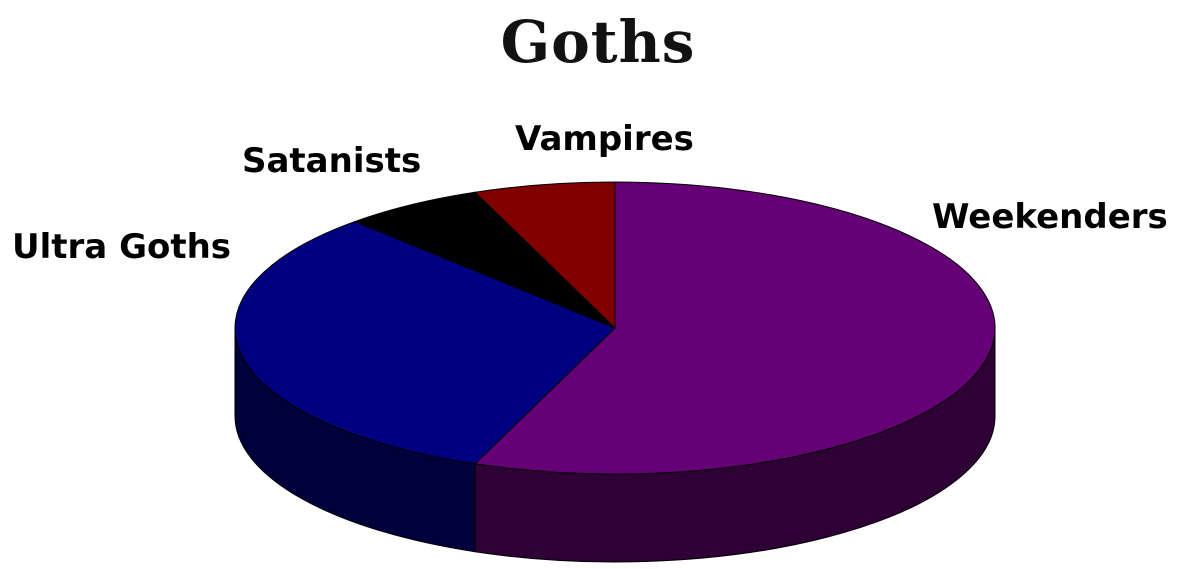  I want to click on pie-label-ultra-goths: Ultra Goths, so click(121, 247).